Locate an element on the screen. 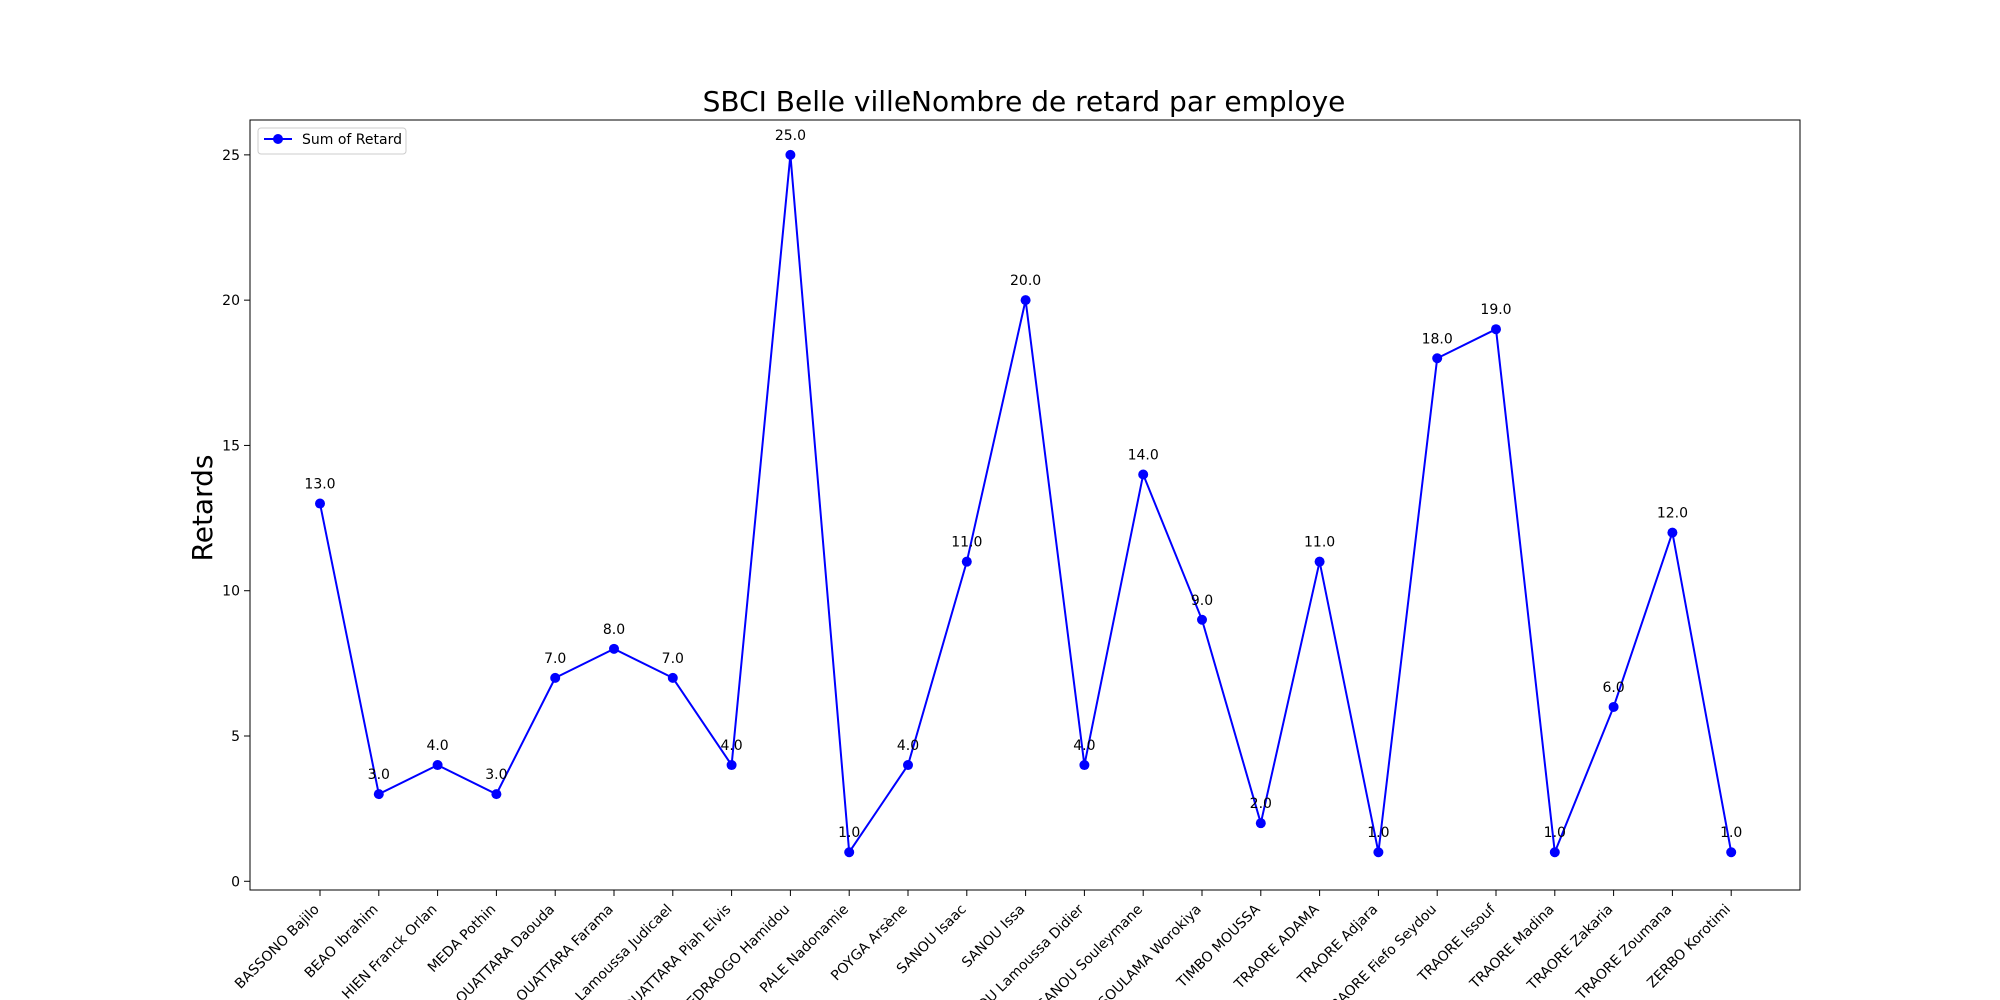 The image size is (2000, 1000). legend: Sum of Retard is located at coordinates (332, 141).